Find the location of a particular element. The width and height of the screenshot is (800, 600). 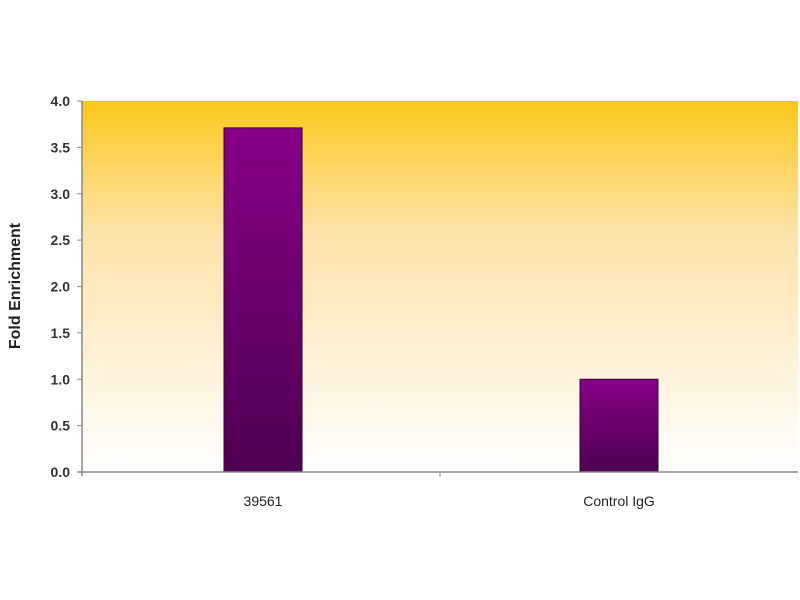

y-axis-label: Fold Enrichment is located at coordinates (15, 285).